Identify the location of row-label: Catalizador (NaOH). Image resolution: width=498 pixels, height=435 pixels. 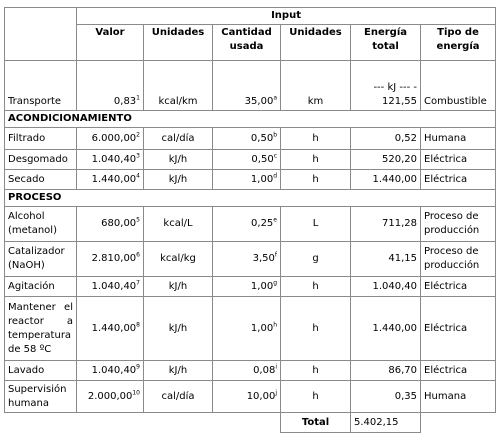
(40, 259).